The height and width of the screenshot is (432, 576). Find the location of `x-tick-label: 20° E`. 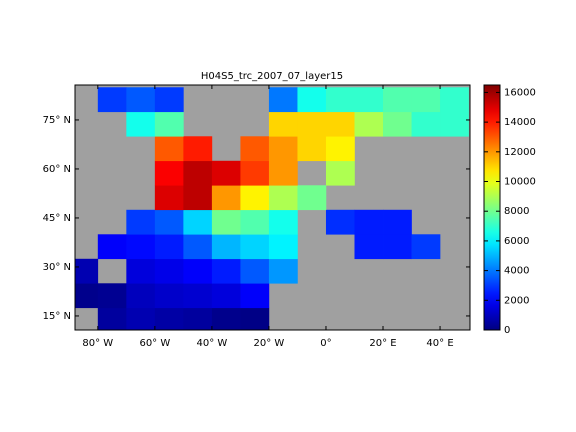

x-tick-label: 20° E is located at coordinates (382, 343).